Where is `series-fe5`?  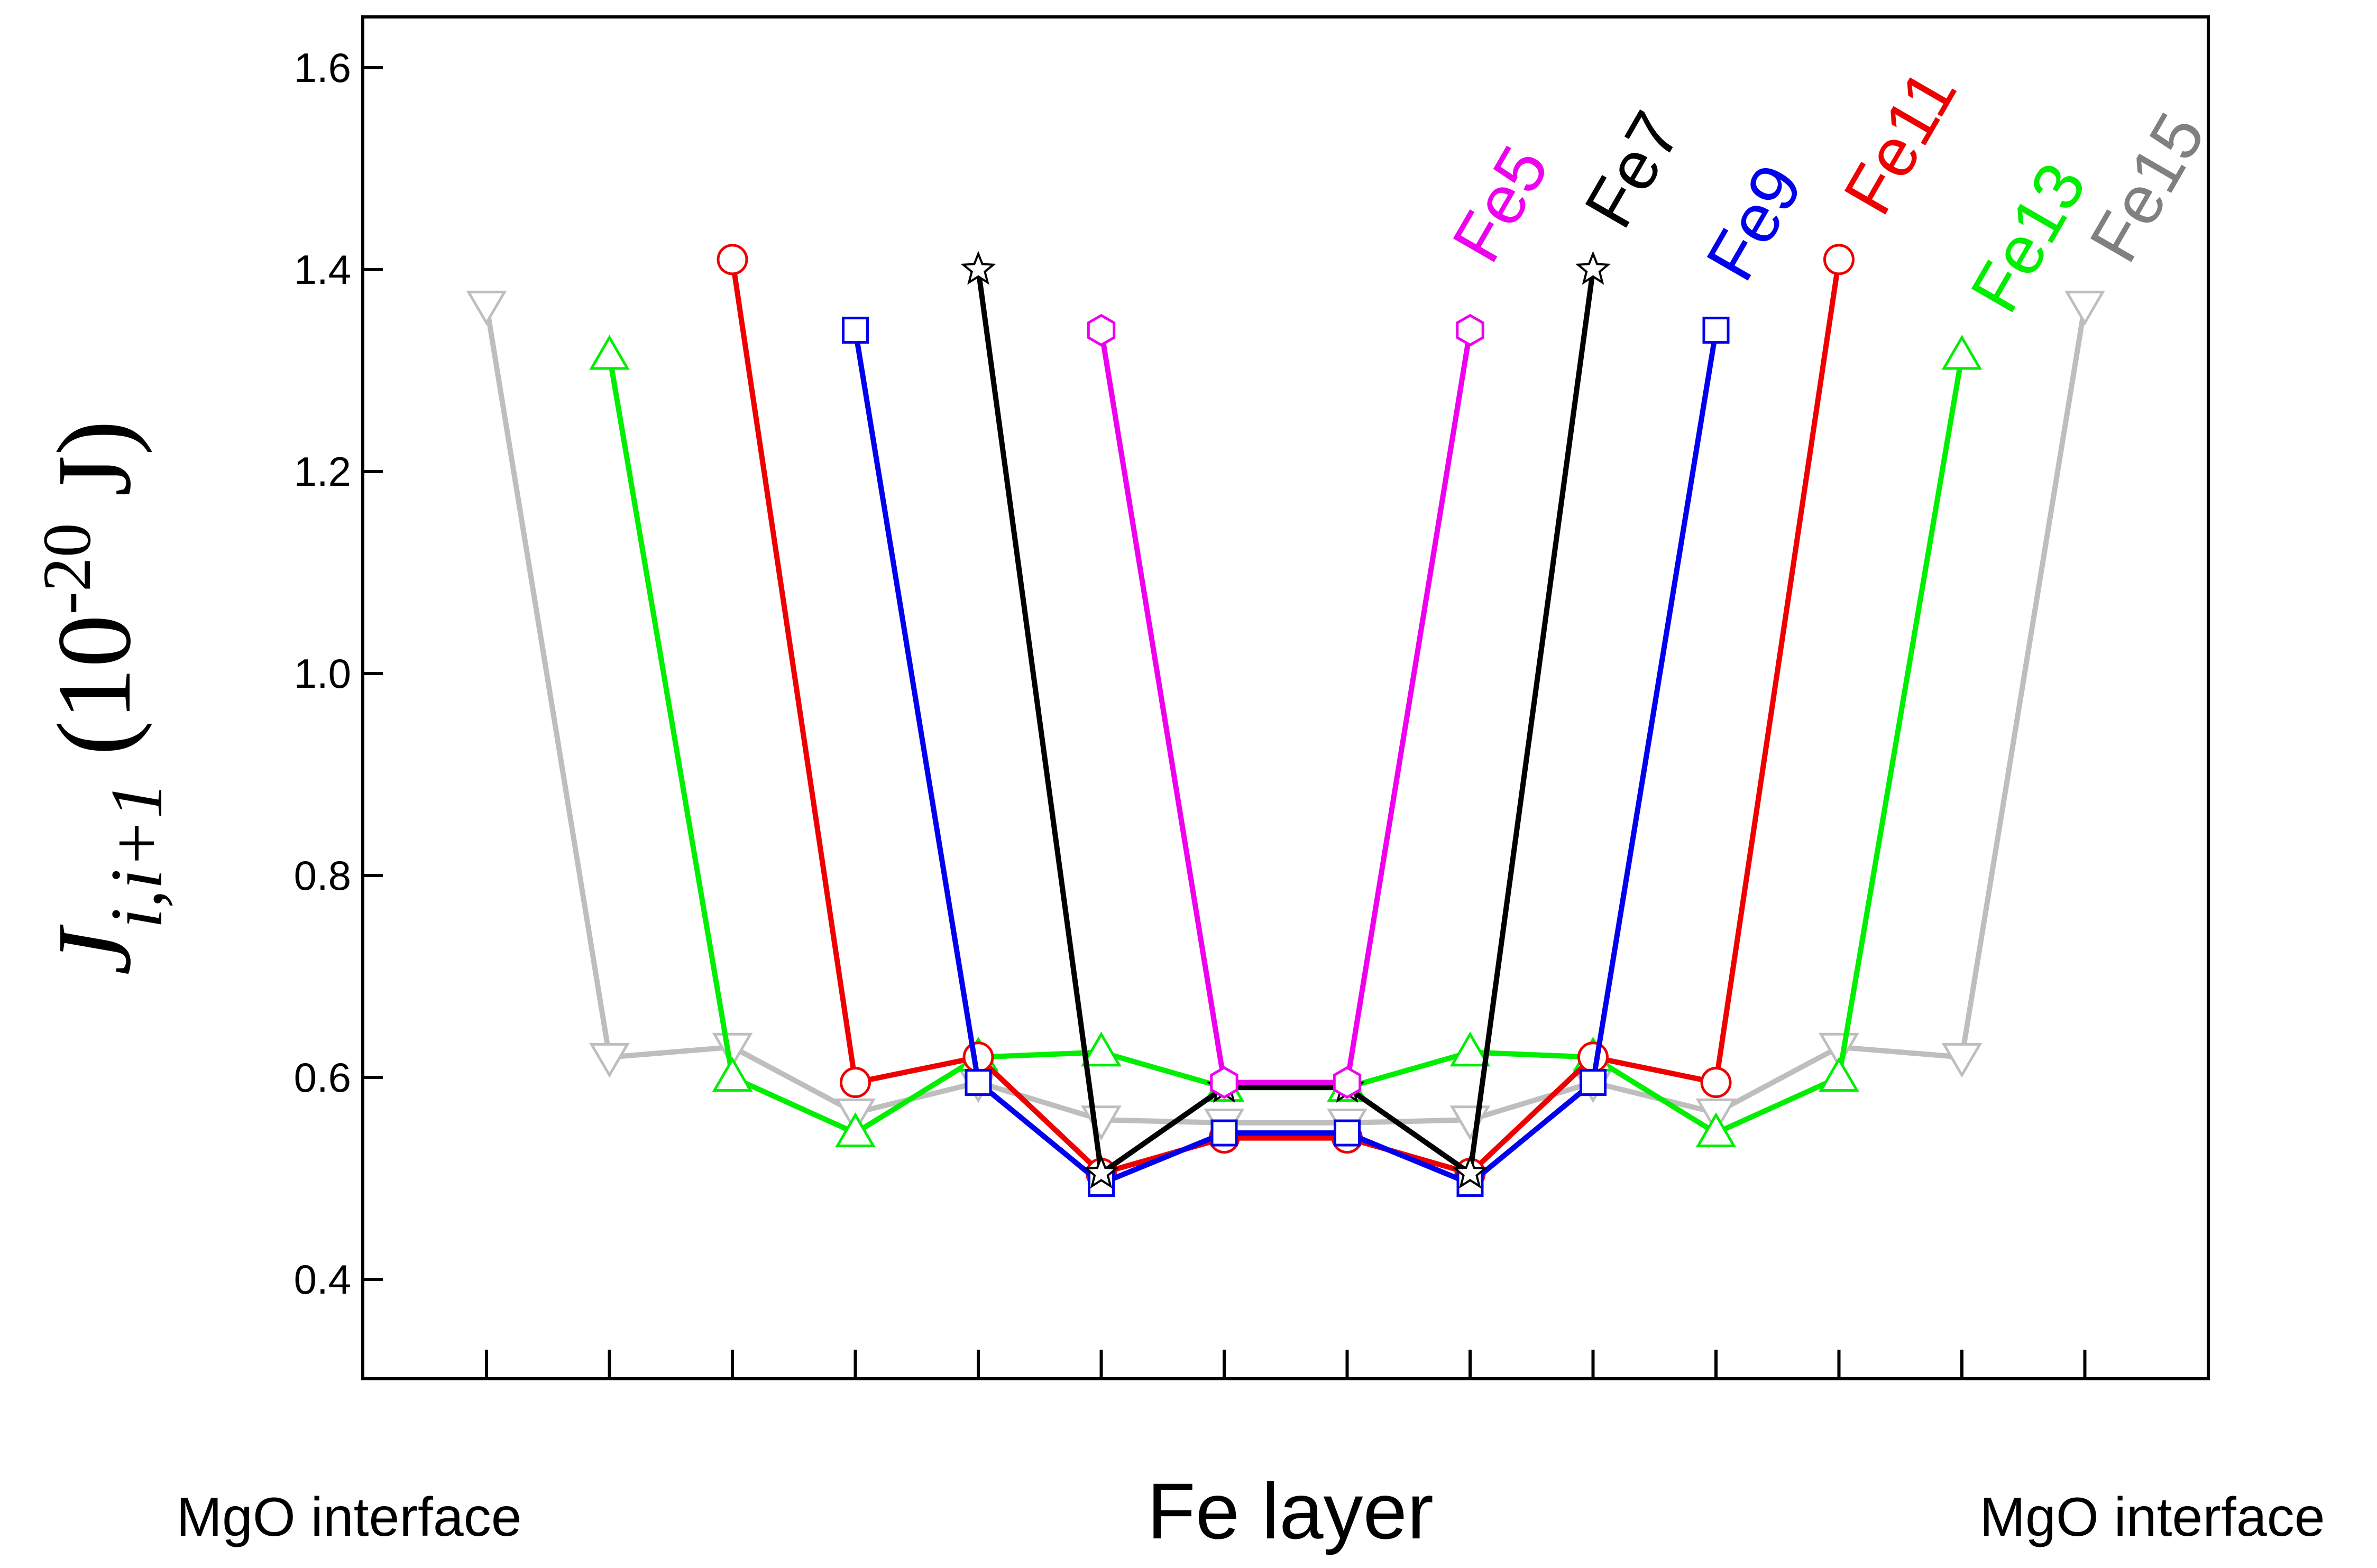 series-fe5 is located at coordinates (1285, 706).